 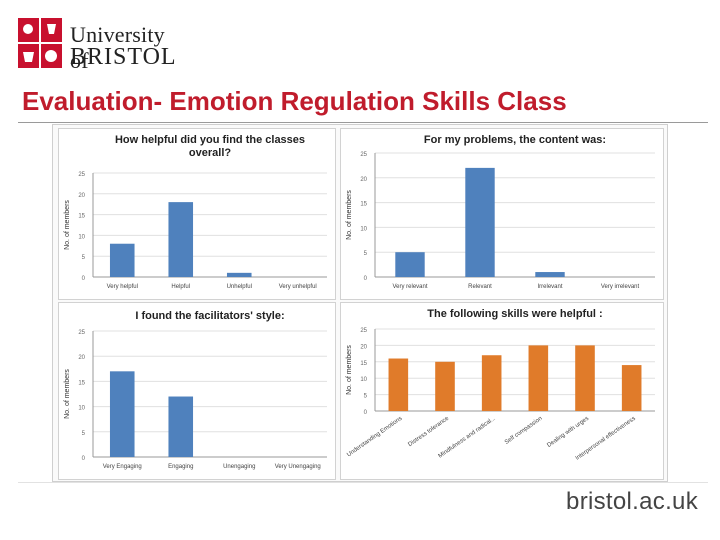 What do you see at coordinates (298, 467) in the screenshot?
I see `x-tick-label: Very Unengaging` at bounding box center [298, 467].